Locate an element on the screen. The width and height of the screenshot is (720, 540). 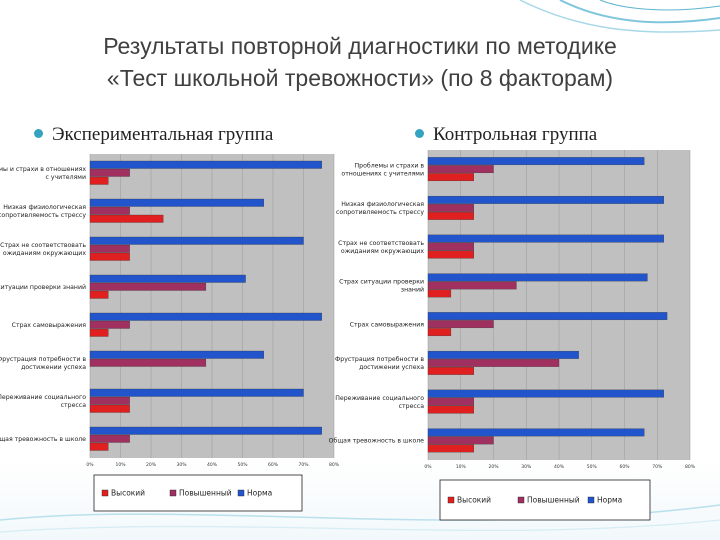
category-label: Страх самовыражения is located at coordinates (49, 325).